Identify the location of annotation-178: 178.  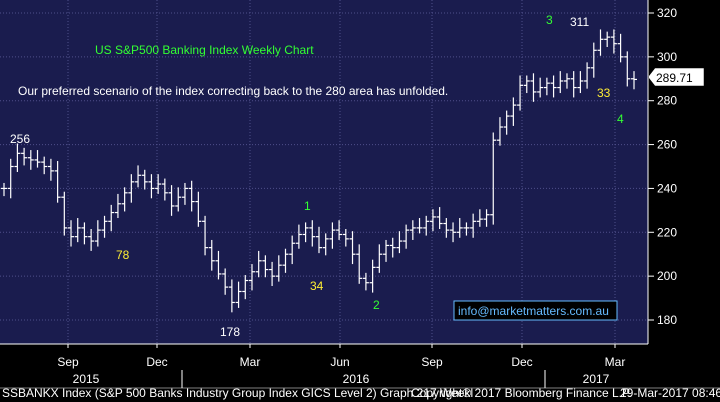
(230, 332).